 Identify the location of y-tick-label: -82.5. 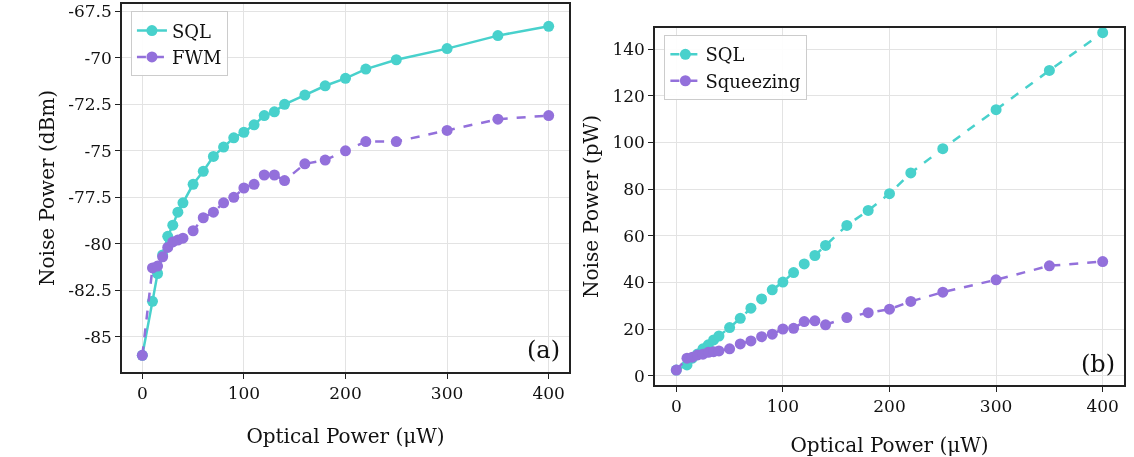
(90, 290).